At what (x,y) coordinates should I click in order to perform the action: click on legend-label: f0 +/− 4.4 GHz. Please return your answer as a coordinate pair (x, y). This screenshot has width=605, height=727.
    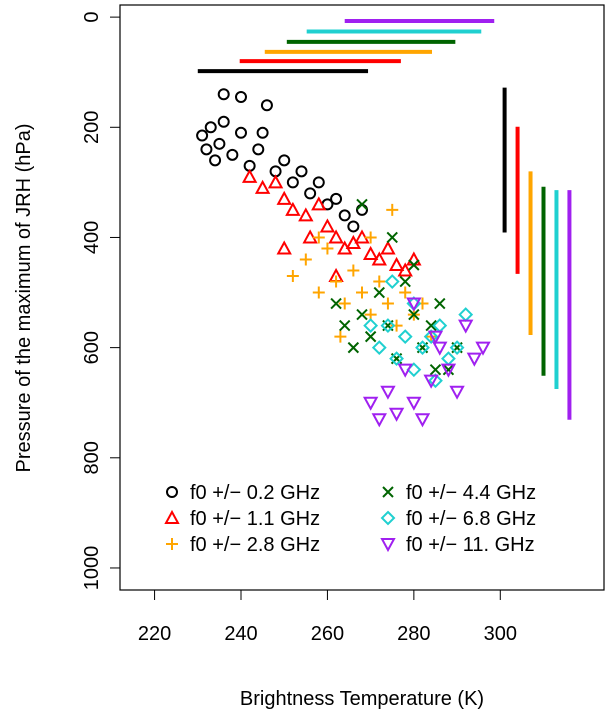
    Looking at the image, I should click on (471, 493).